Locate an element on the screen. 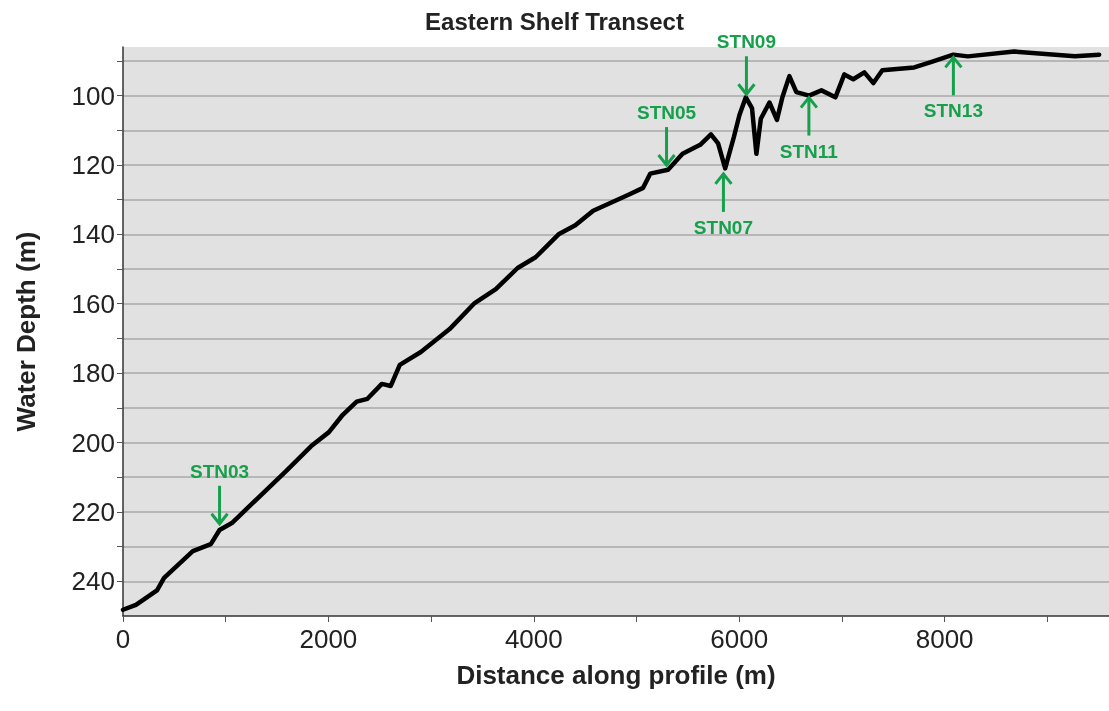 This screenshot has height=711, width=1109. y-tick-label: 140 is located at coordinates (93, 234).